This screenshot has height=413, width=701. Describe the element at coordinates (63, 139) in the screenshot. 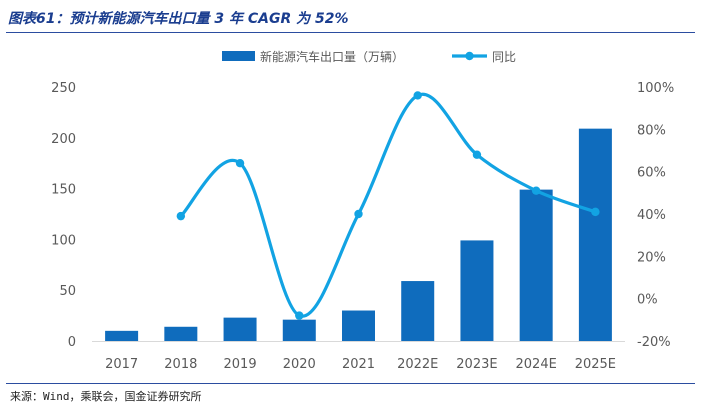

I see `y-left-tick-label: 200` at that location.